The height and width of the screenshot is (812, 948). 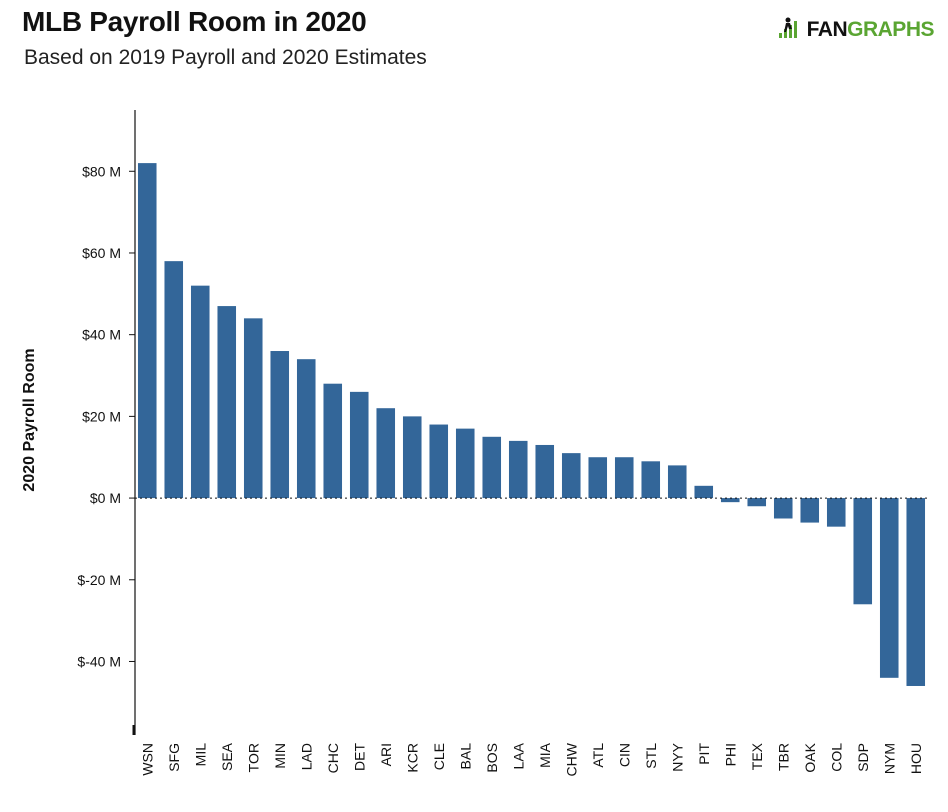 I want to click on x-tick-label: ATL, so click(x=598, y=755).